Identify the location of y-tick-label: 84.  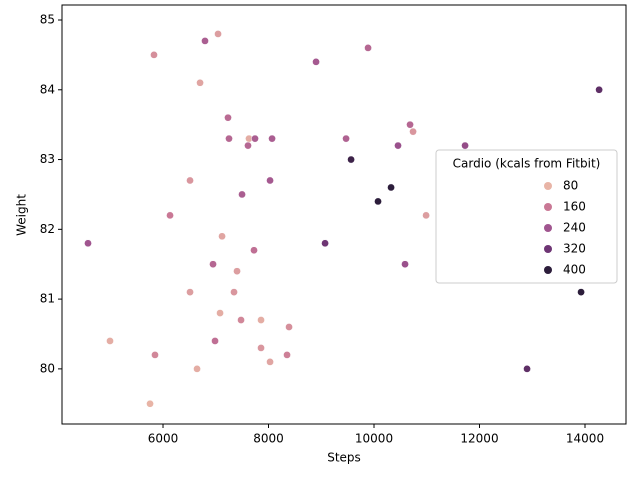
(47, 89).